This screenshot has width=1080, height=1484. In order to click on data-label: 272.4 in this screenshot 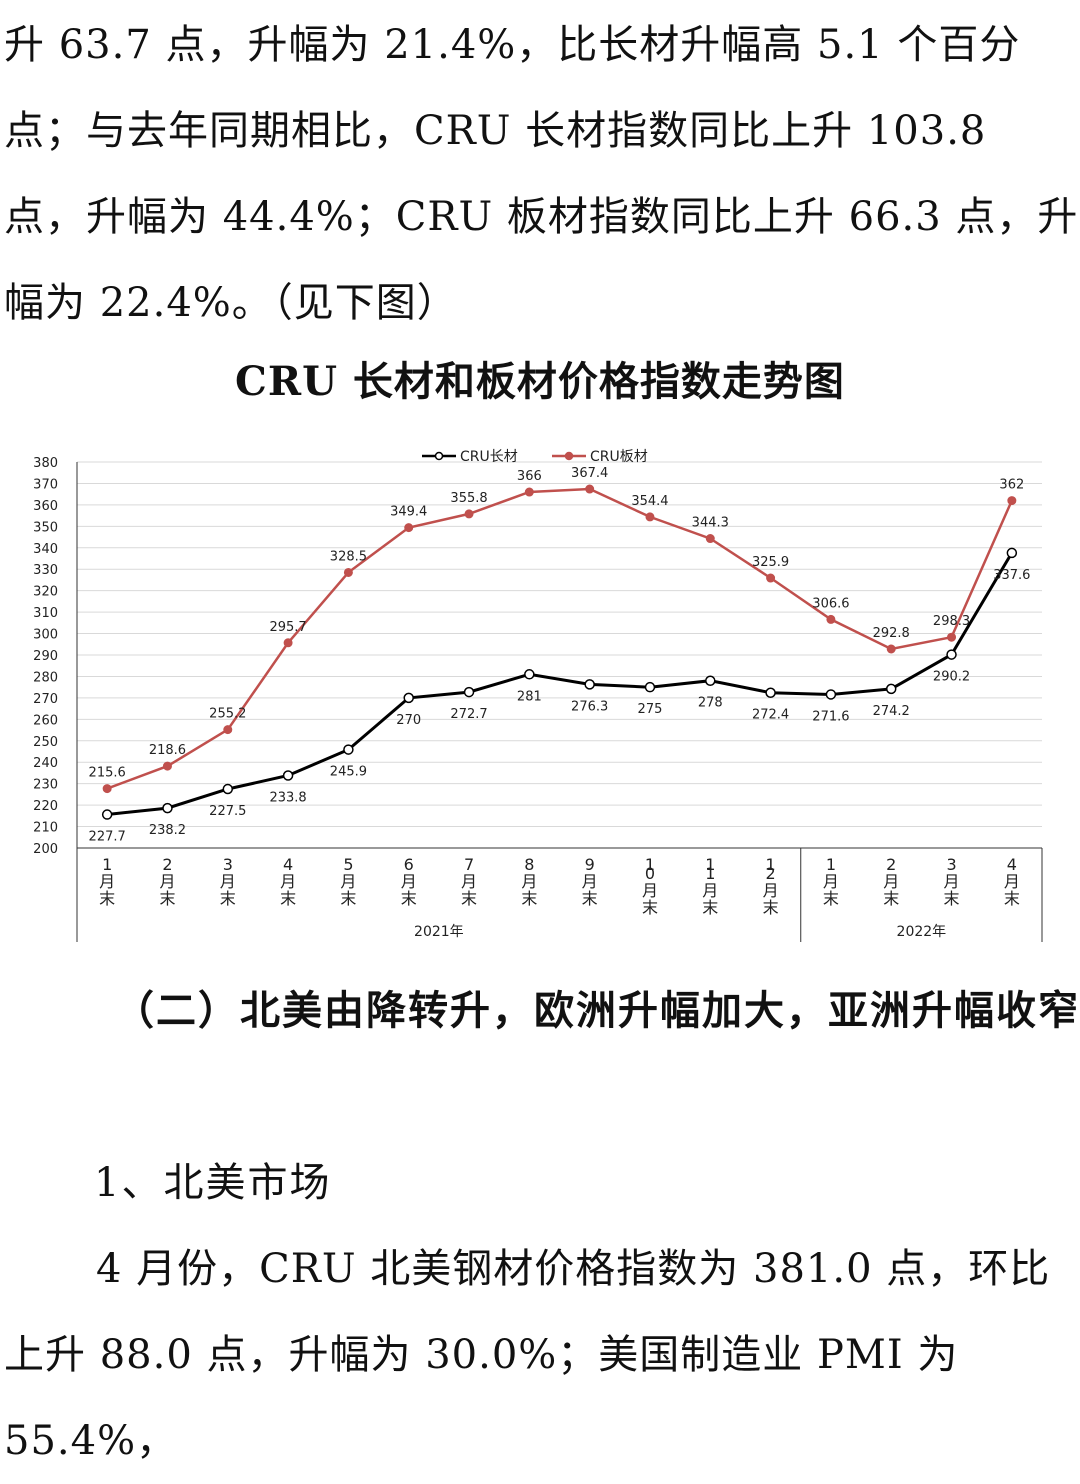, I will do `click(770, 715)`.